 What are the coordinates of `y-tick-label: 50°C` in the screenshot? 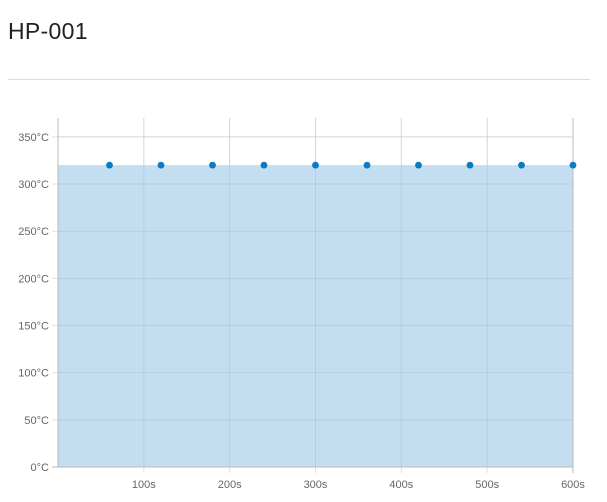 It's located at (36, 421).